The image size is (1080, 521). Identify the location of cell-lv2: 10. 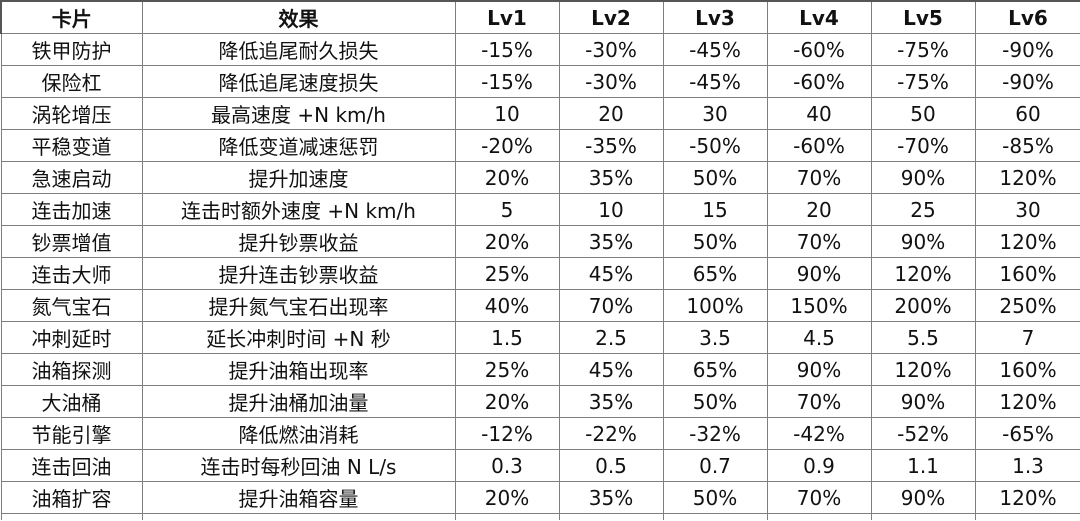
(611, 209).